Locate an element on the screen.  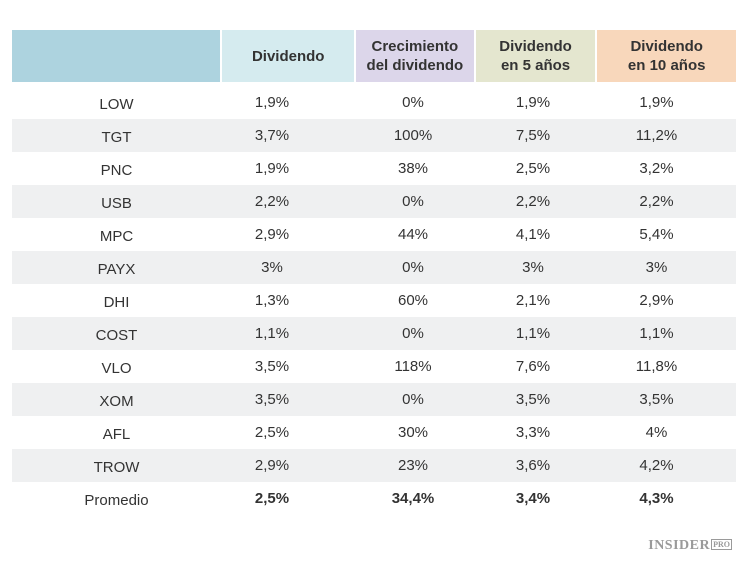
logo-pro-badge: PRO is located at coordinates (721, 544).